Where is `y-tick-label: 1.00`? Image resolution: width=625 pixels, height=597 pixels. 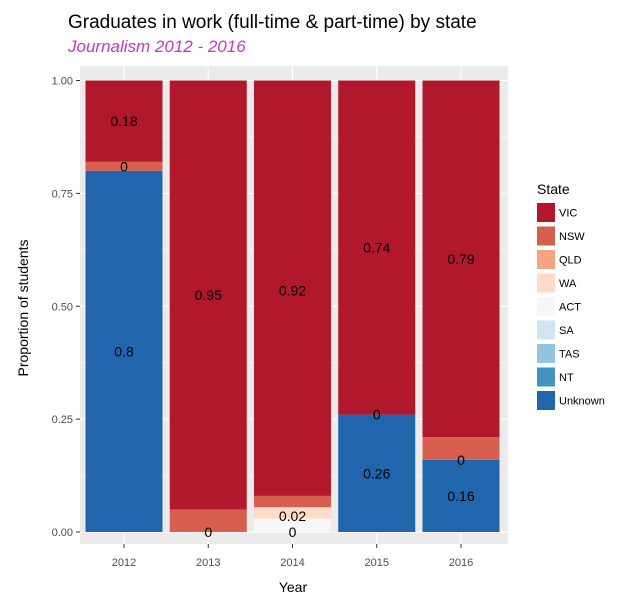 y-tick-label: 1.00 is located at coordinates (62, 82).